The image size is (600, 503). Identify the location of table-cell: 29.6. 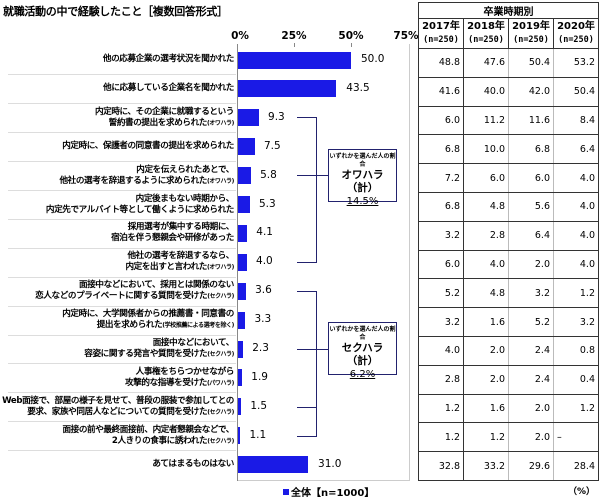
(531, 466).